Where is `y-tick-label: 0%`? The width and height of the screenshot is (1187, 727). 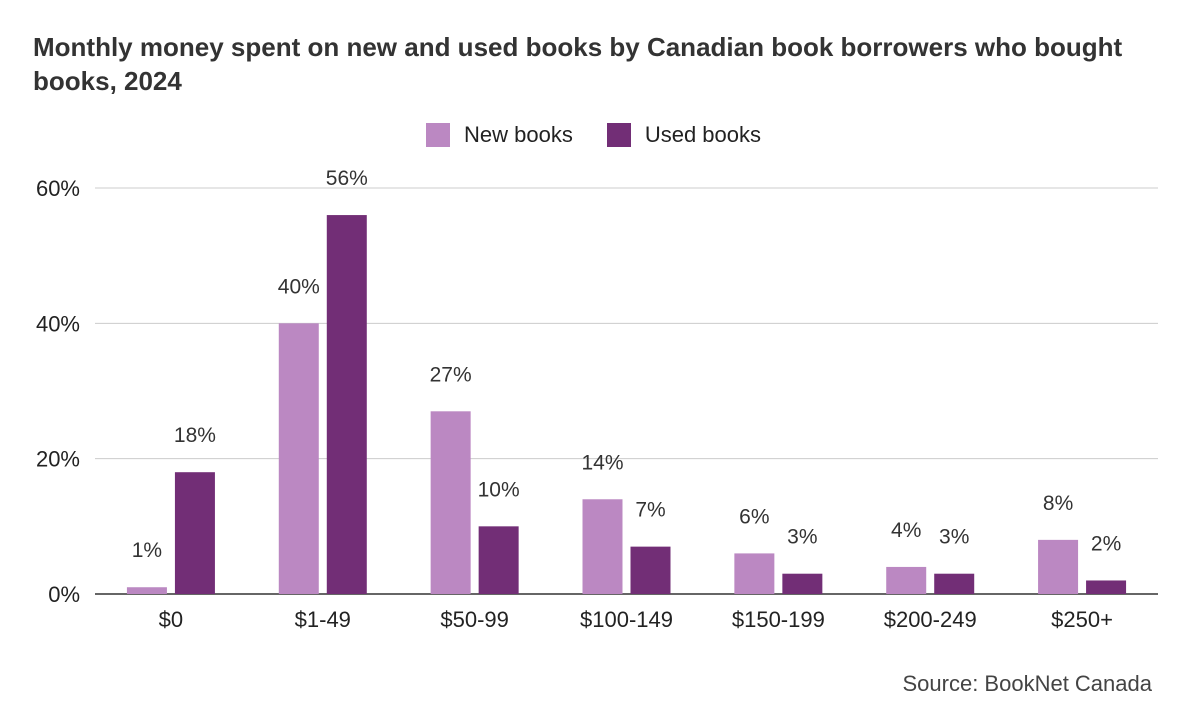 y-tick-label: 0% is located at coordinates (64, 594).